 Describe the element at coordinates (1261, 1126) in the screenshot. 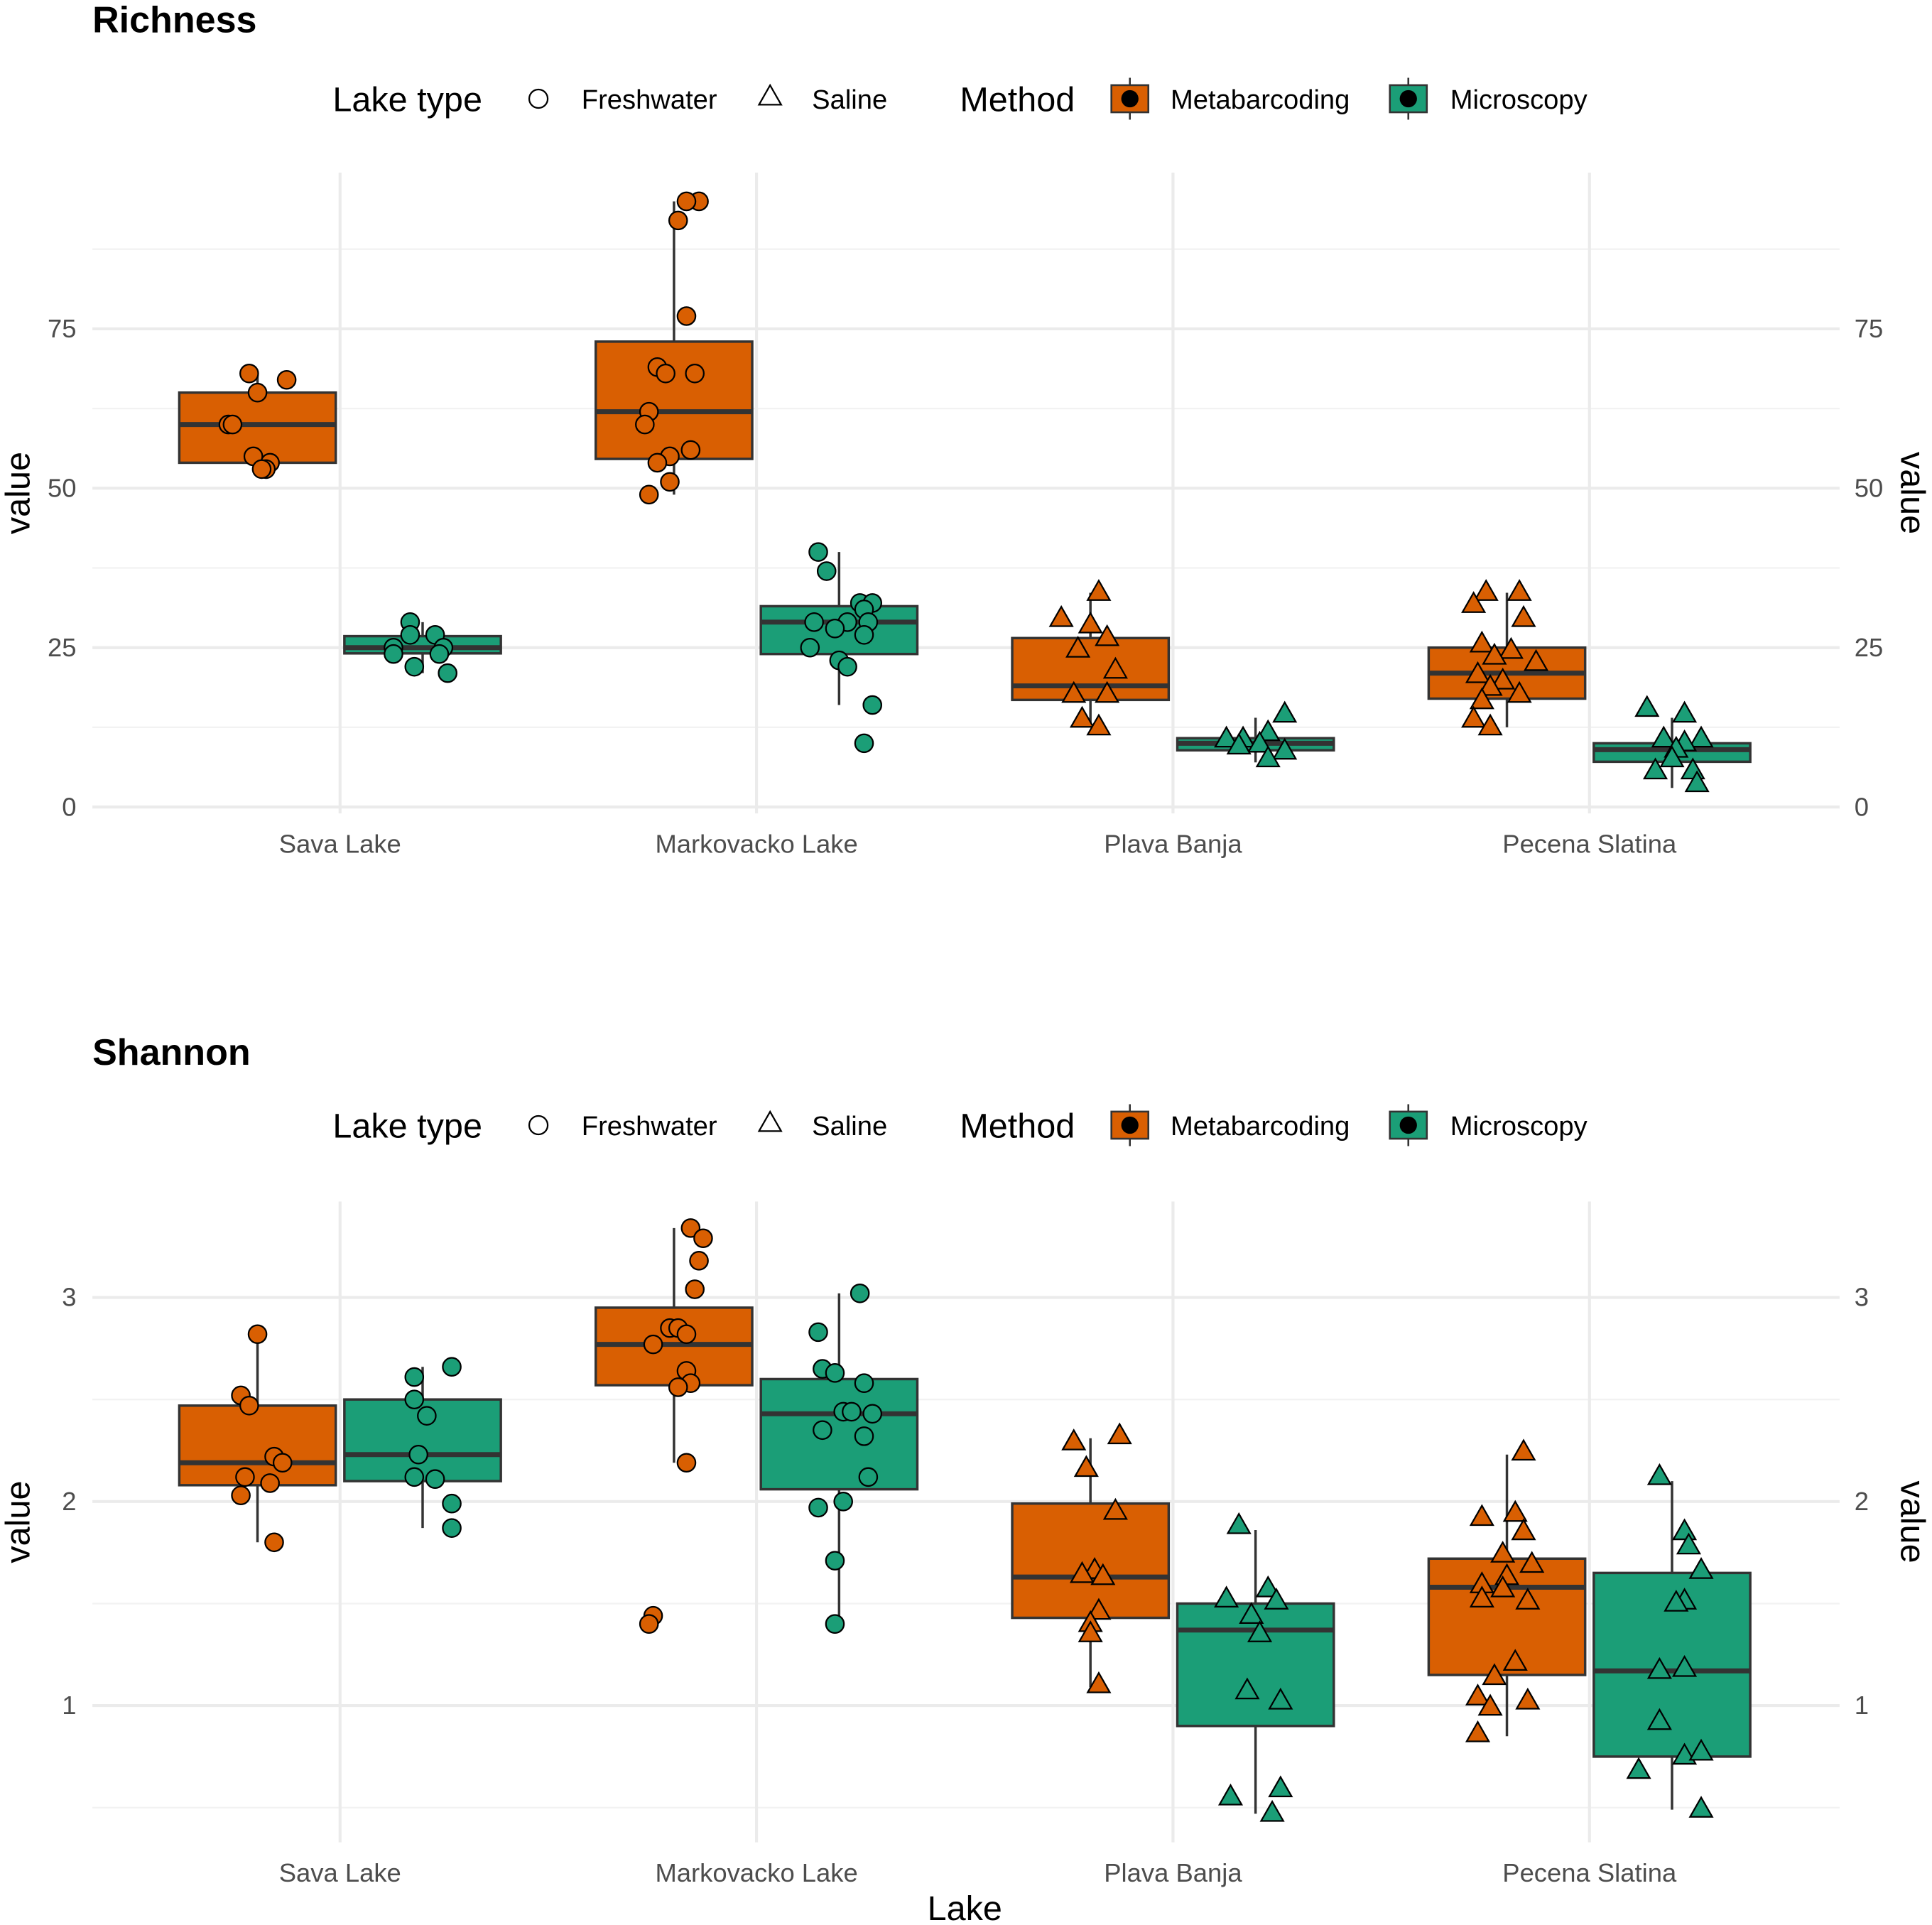

I see `legend-label: Metabarcoding` at that location.